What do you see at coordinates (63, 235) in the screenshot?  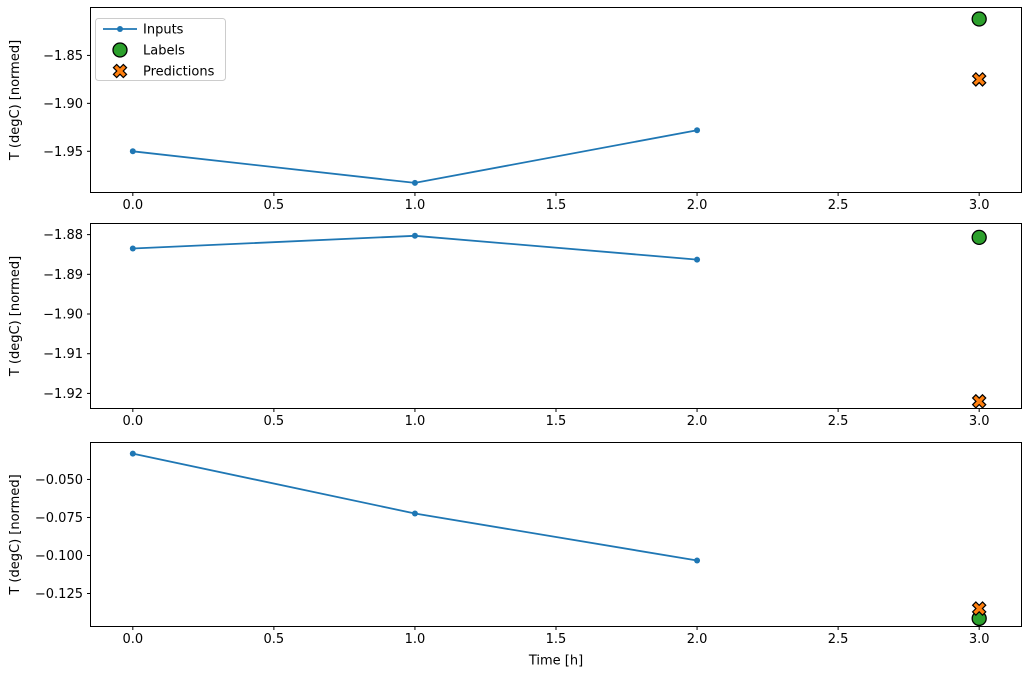 I see `y-tick-label: −1.88` at bounding box center [63, 235].